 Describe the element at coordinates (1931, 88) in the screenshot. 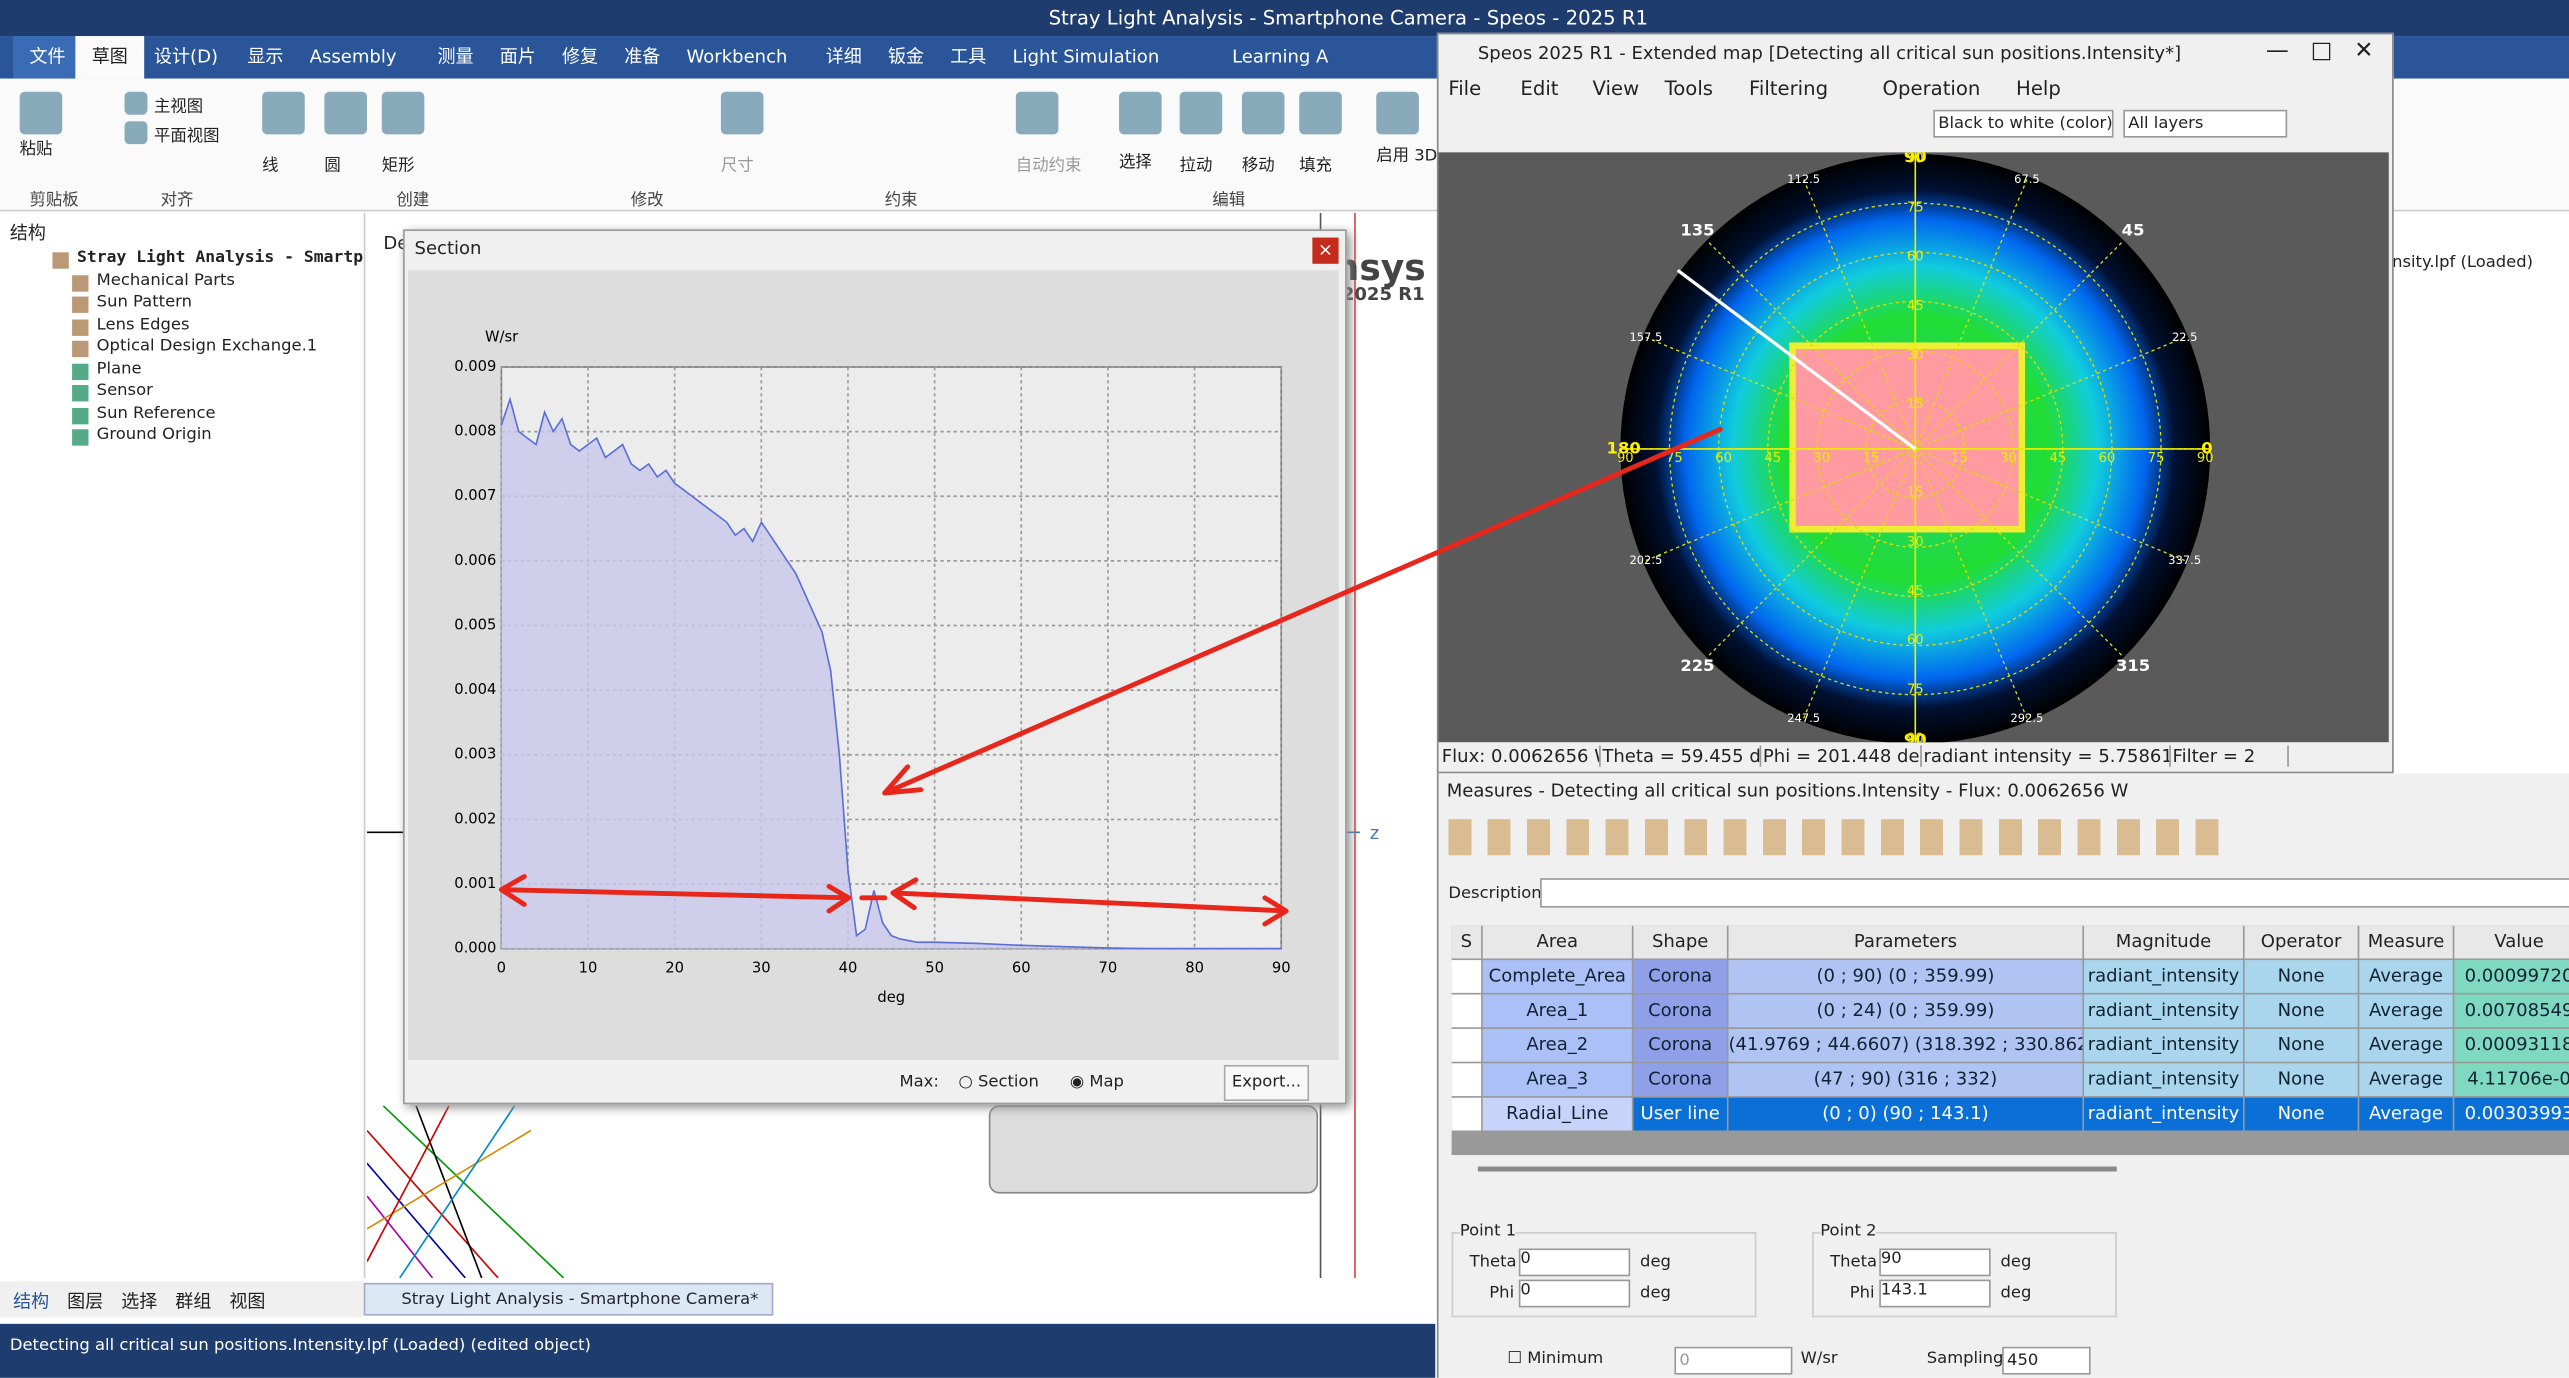

I see `menu-item: Operation` at that location.